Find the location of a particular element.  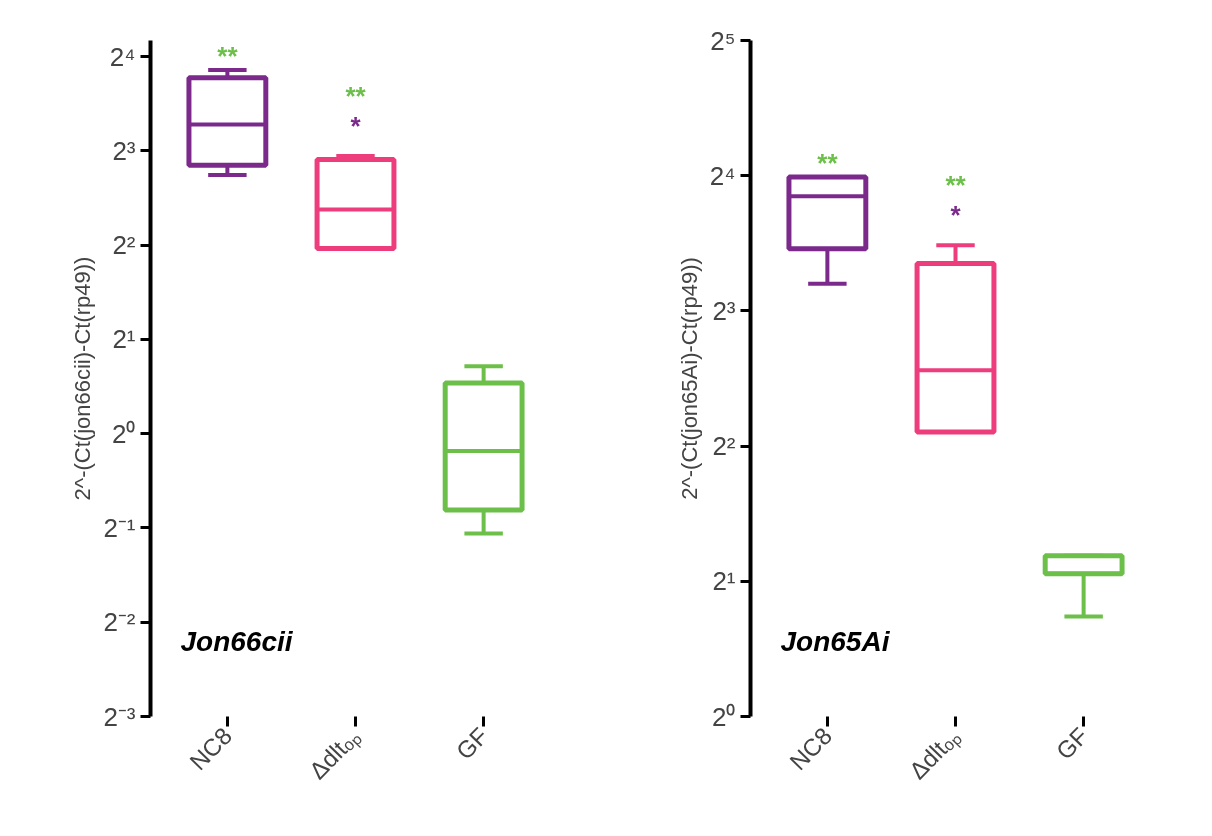

y-tick-label: 2⁻¹ is located at coordinates (119, 527).